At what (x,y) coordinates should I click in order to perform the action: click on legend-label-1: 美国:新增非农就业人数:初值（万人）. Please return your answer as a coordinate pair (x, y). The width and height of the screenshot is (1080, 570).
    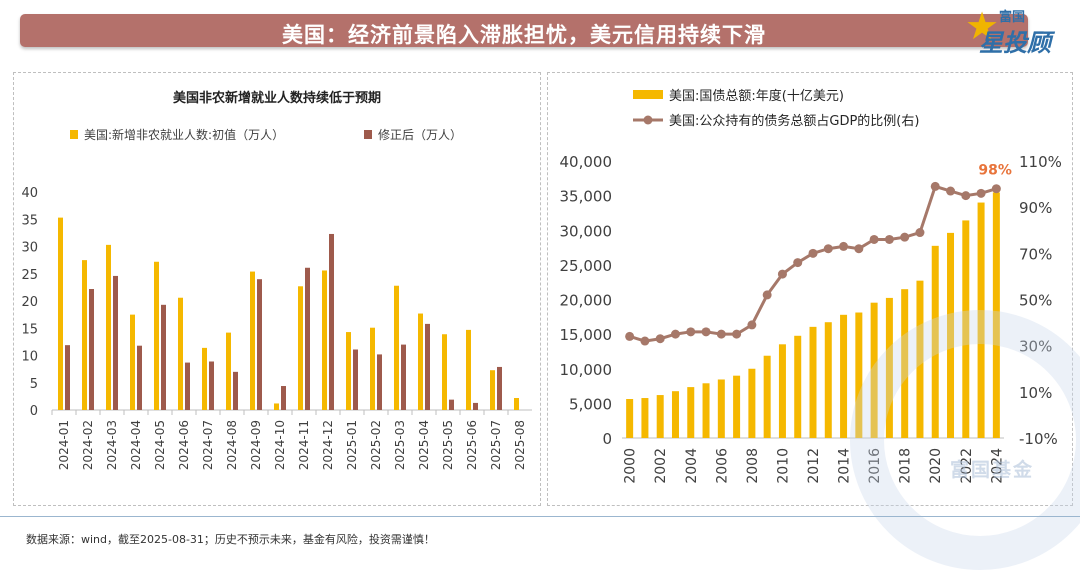
    Looking at the image, I should click on (184, 134).